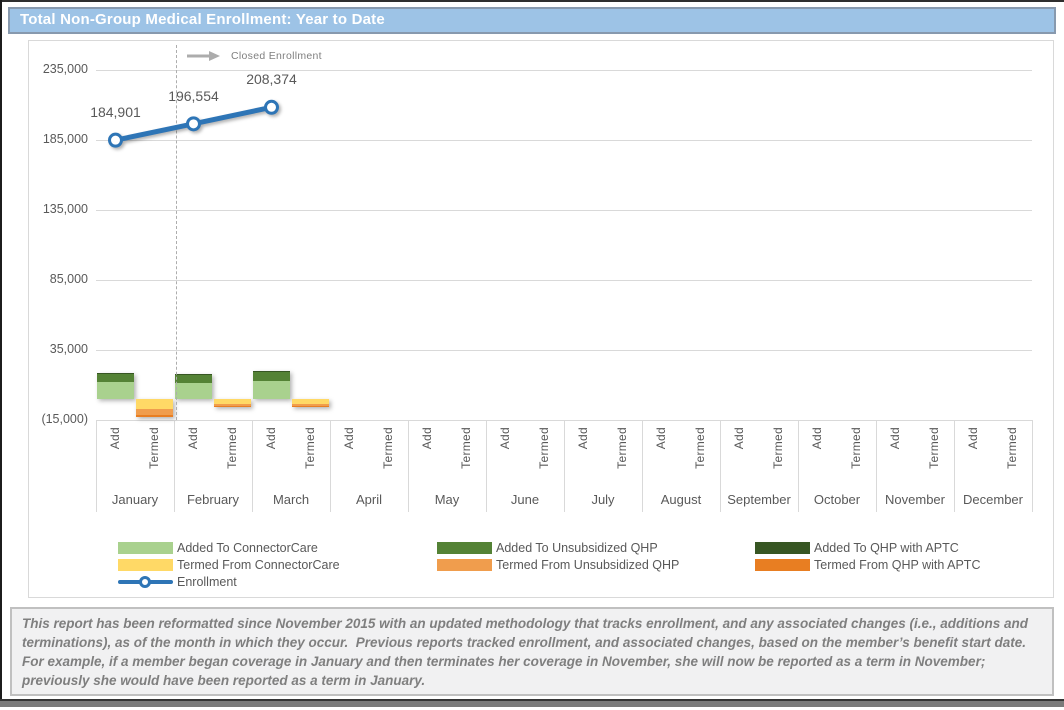  I want to click on page-bottom-border, so click(532, 703).